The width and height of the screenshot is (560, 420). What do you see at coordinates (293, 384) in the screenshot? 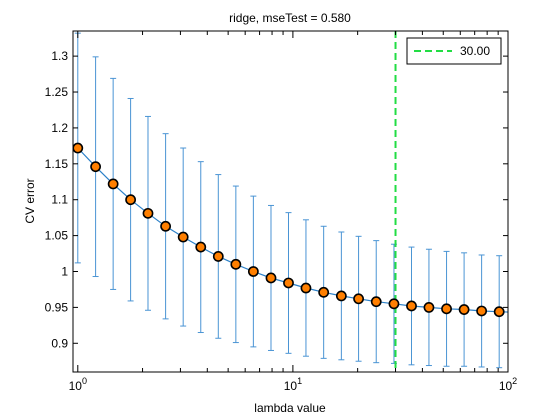
I see `x-tick-label: 10¹` at bounding box center [293, 384].